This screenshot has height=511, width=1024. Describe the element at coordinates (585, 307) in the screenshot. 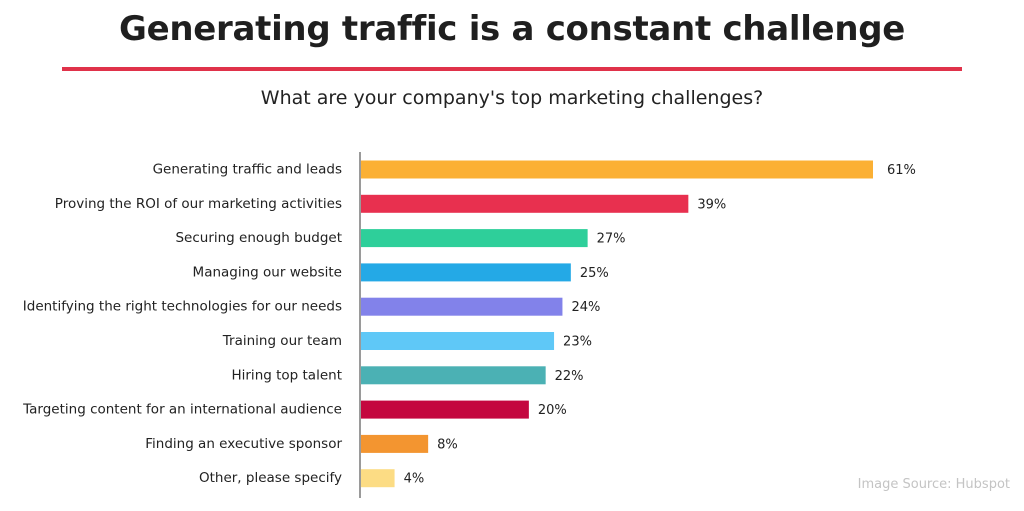

I see `value-label: 24%` at that location.